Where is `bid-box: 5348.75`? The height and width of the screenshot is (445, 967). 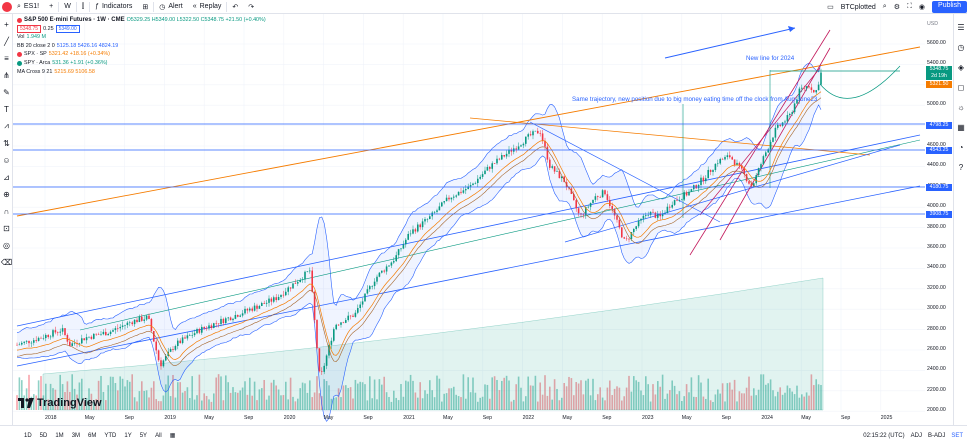 bid-box: 5348.75 is located at coordinates (29, 28).